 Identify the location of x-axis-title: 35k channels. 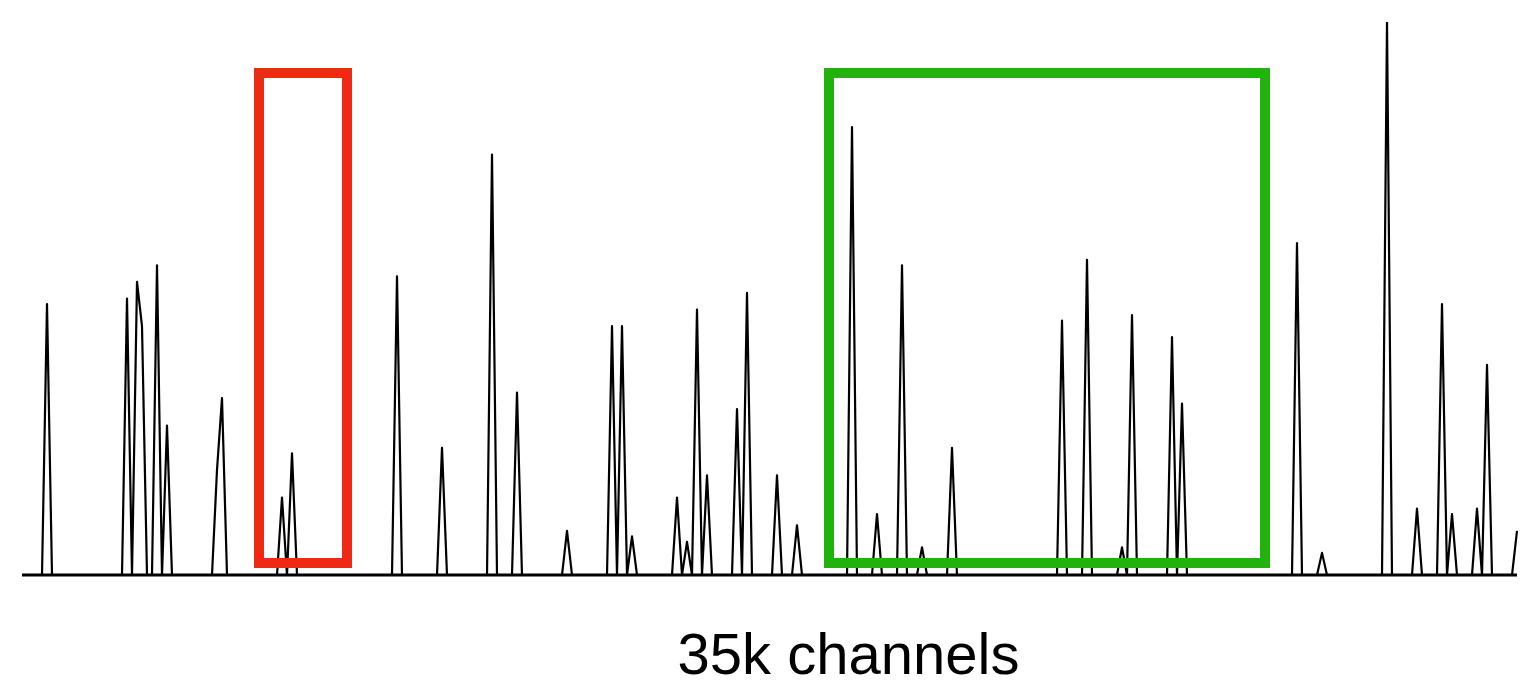
(848, 653).